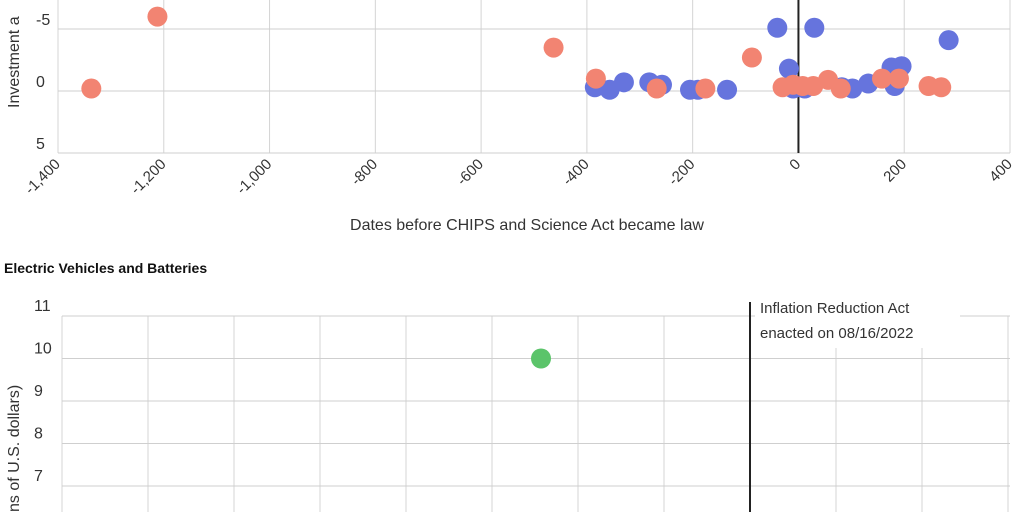 The height and width of the screenshot is (512, 1024). What do you see at coordinates (42, 306) in the screenshot?
I see `bottom-chart-y-tick: 11` at bounding box center [42, 306].